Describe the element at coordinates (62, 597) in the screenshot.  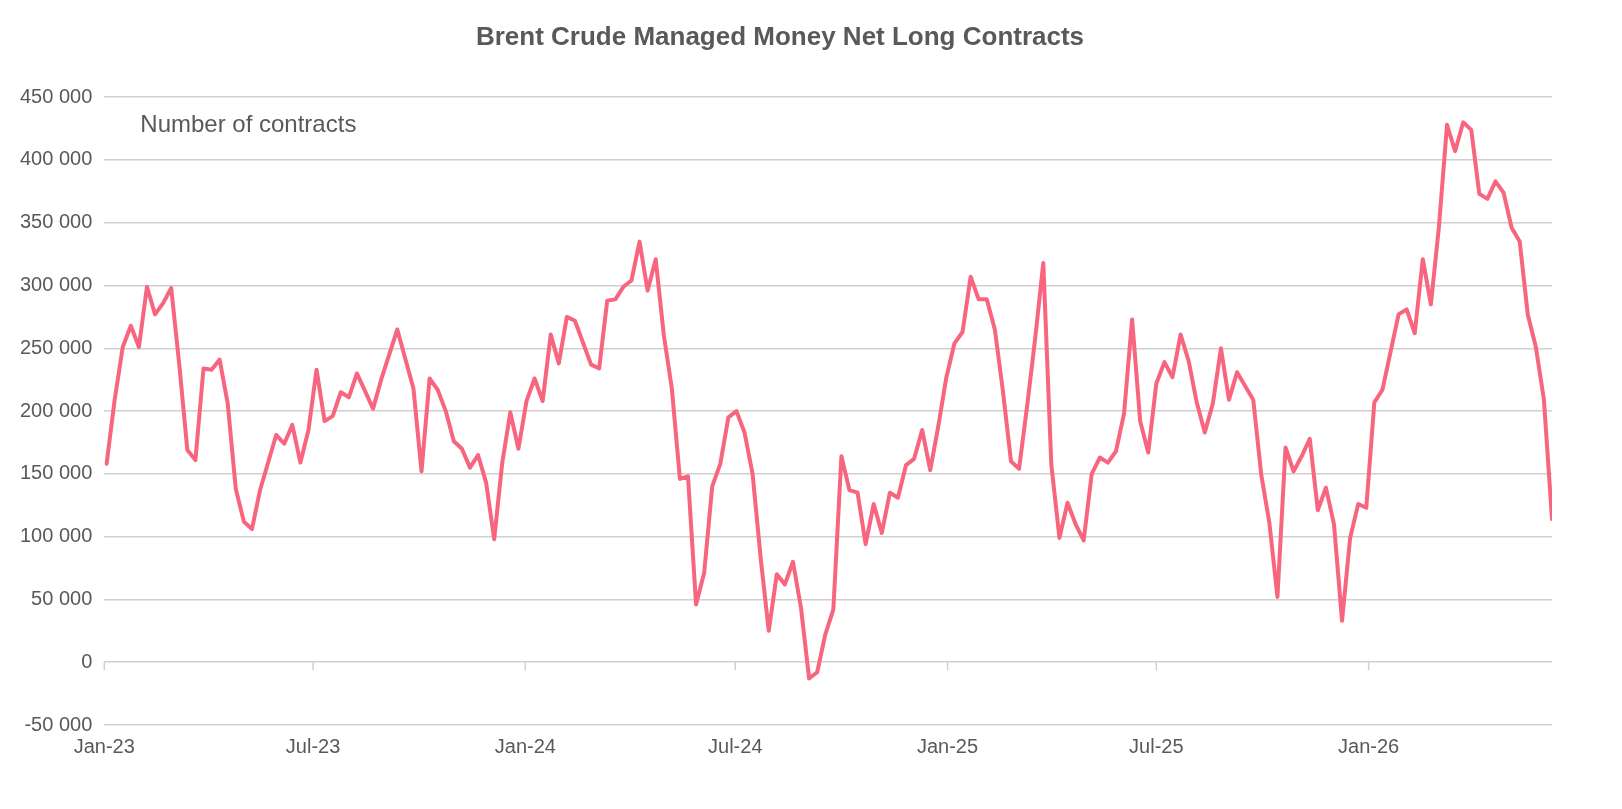
I see `y-tick-label: 50 000` at that location.